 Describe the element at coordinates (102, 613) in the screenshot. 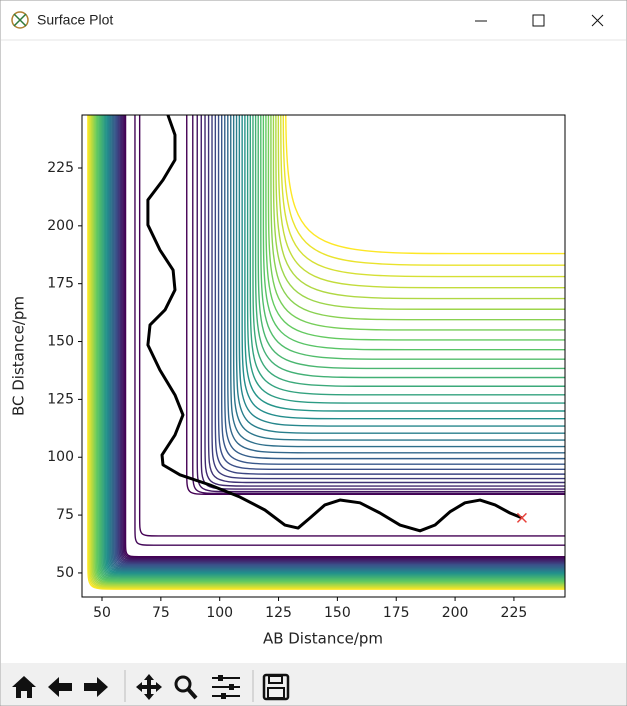

I see `x-tick-label: 50` at that location.